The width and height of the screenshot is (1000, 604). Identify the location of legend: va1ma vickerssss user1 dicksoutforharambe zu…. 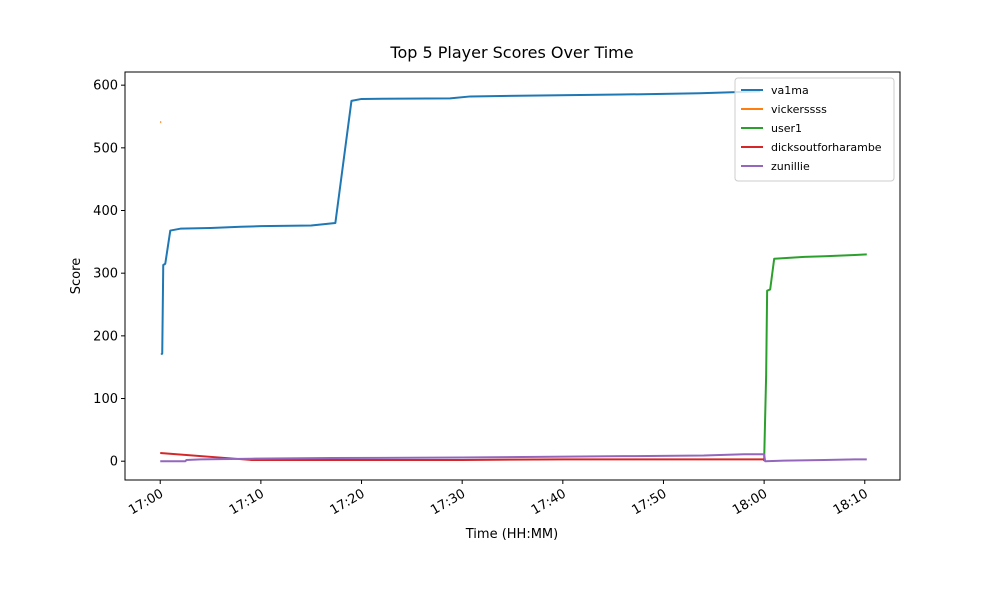
(814, 129).